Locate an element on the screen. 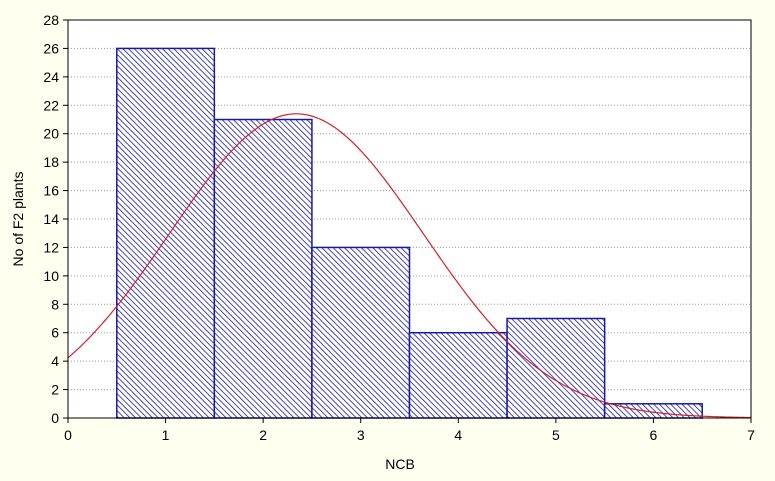  x-tick-label: 1 is located at coordinates (166, 435).